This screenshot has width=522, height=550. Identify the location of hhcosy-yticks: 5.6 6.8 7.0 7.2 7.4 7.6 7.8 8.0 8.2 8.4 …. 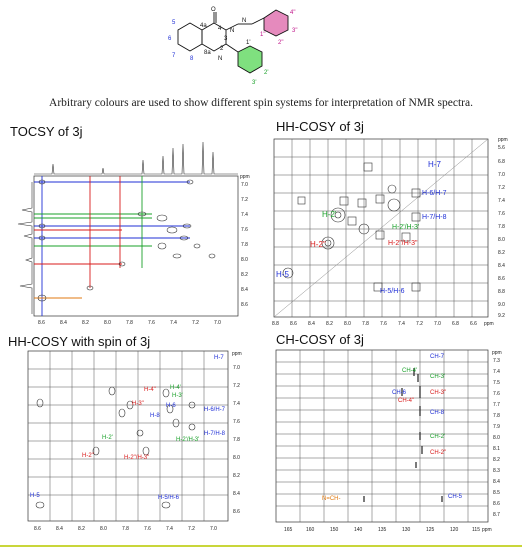
(501, 232).